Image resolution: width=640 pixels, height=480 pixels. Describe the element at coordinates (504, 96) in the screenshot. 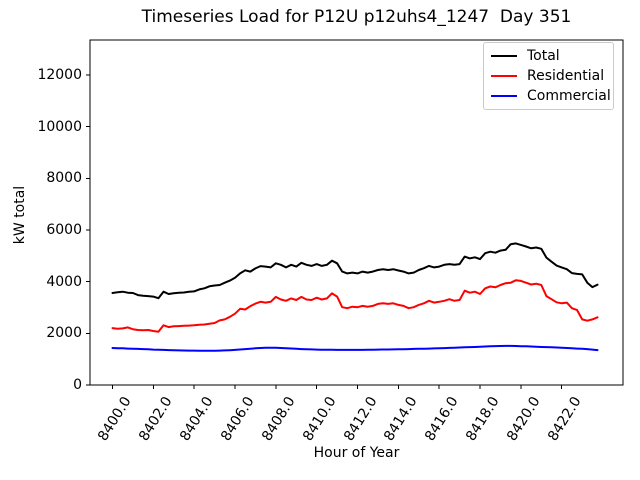

I see `legend-line-sample-commercial` at that location.